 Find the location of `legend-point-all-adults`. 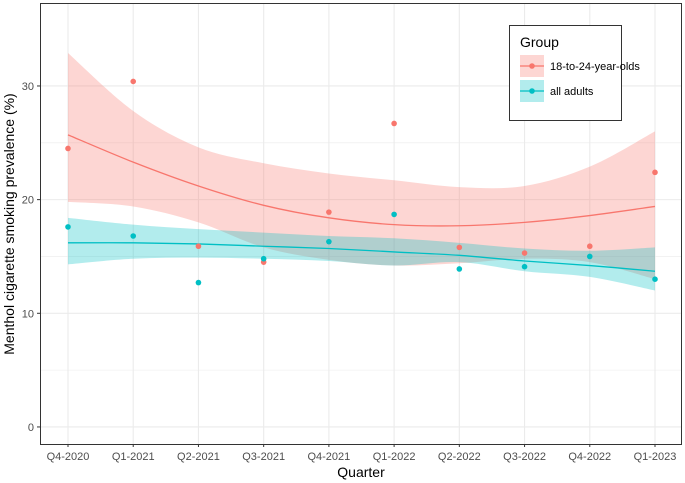

legend-point-all-adults is located at coordinates (532, 91).